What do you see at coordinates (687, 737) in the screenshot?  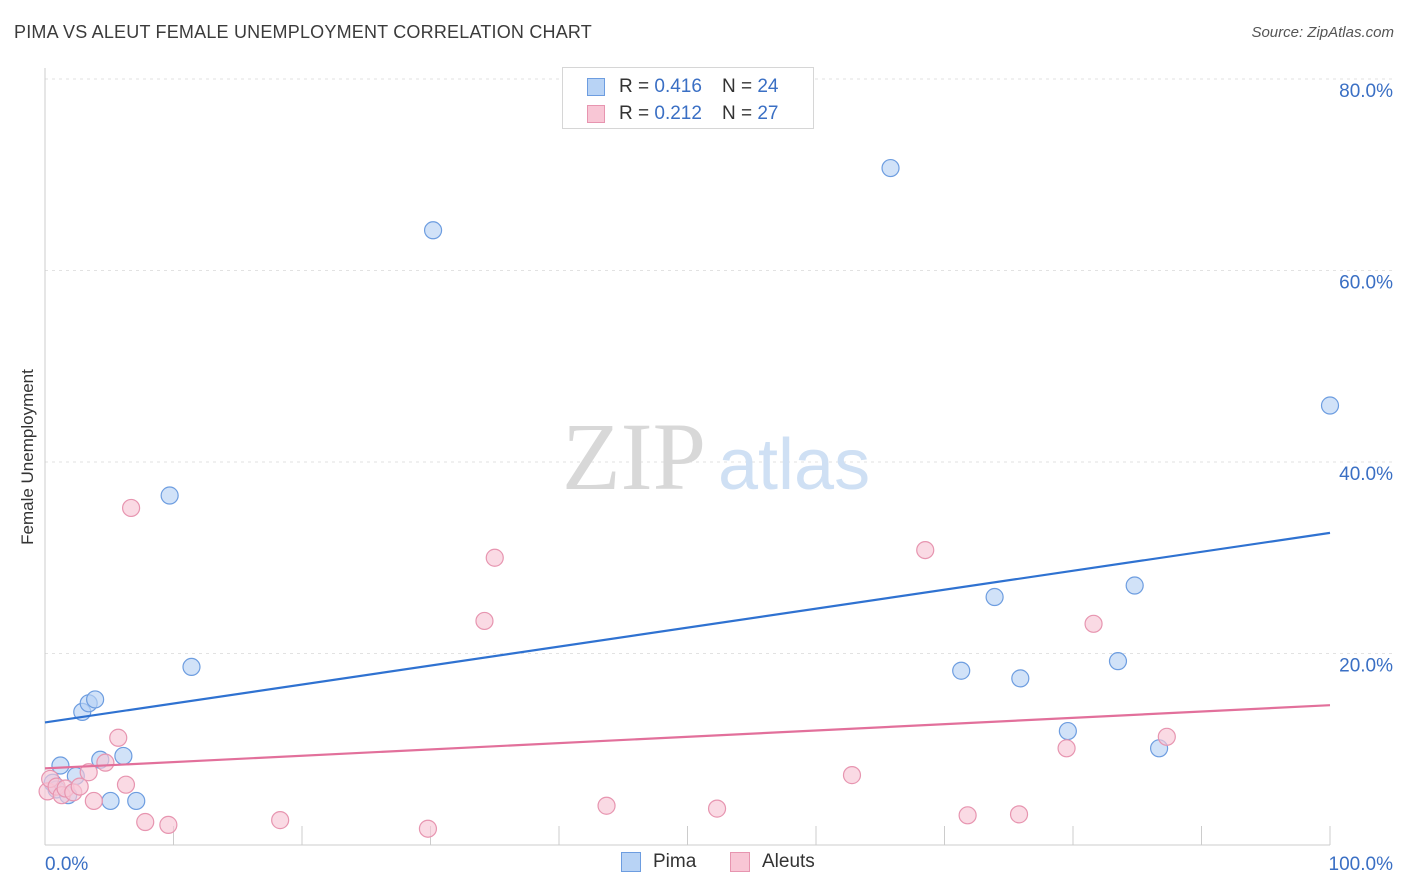 I see `aleut-trend-line` at bounding box center [687, 737].